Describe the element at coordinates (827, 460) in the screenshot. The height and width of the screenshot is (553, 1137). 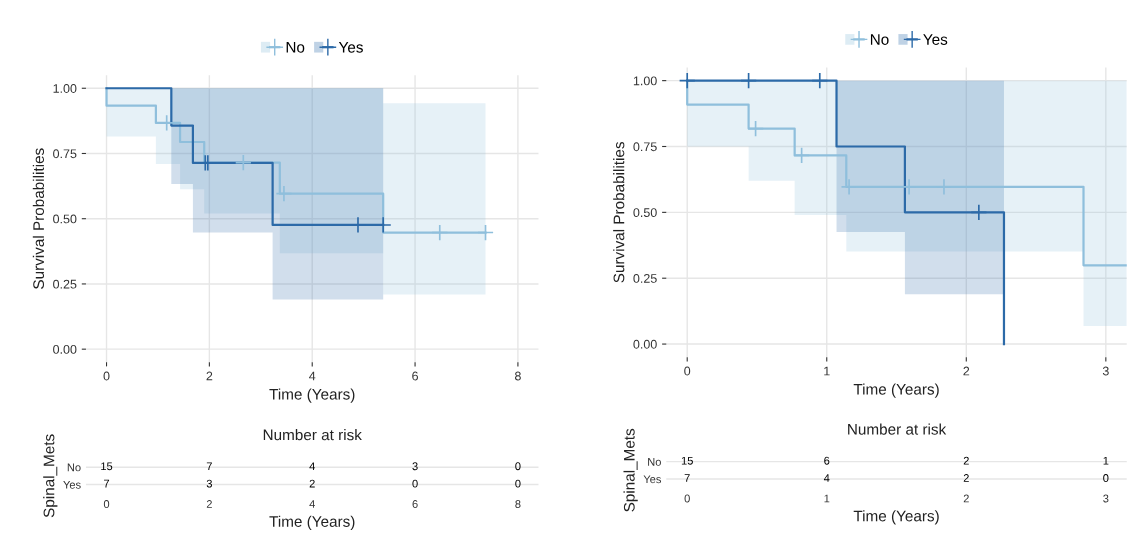
I see `data-label: 6` at that location.